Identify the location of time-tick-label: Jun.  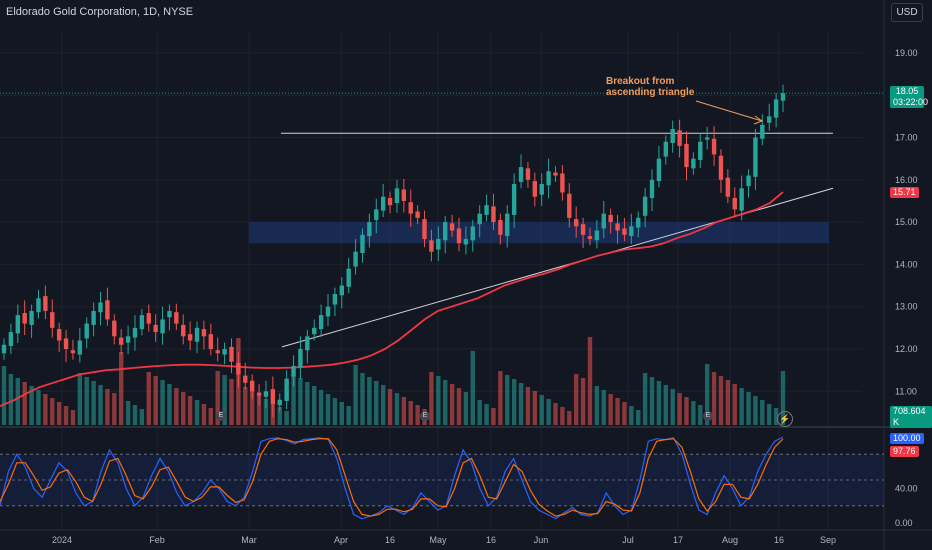
(541, 540).